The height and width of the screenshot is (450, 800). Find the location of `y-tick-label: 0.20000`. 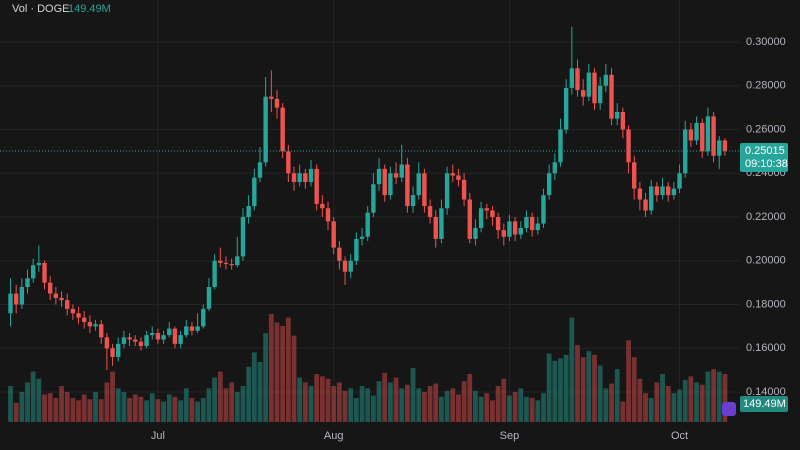

y-tick-label: 0.20000 is located at coordinates (766, 261).